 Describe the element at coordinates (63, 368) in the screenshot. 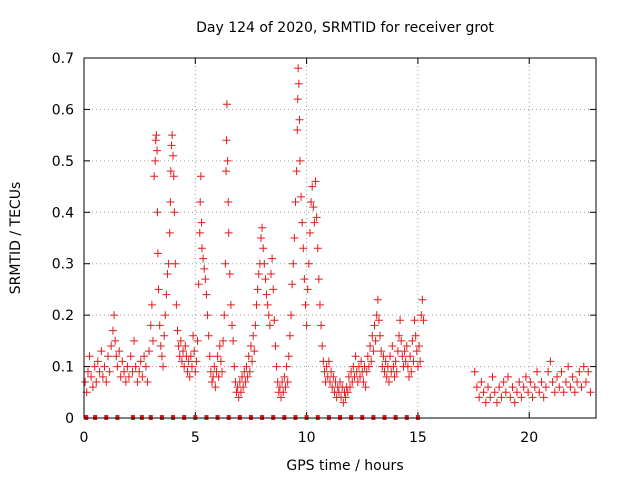

I see `y-tick-label: 0.1` at that location.